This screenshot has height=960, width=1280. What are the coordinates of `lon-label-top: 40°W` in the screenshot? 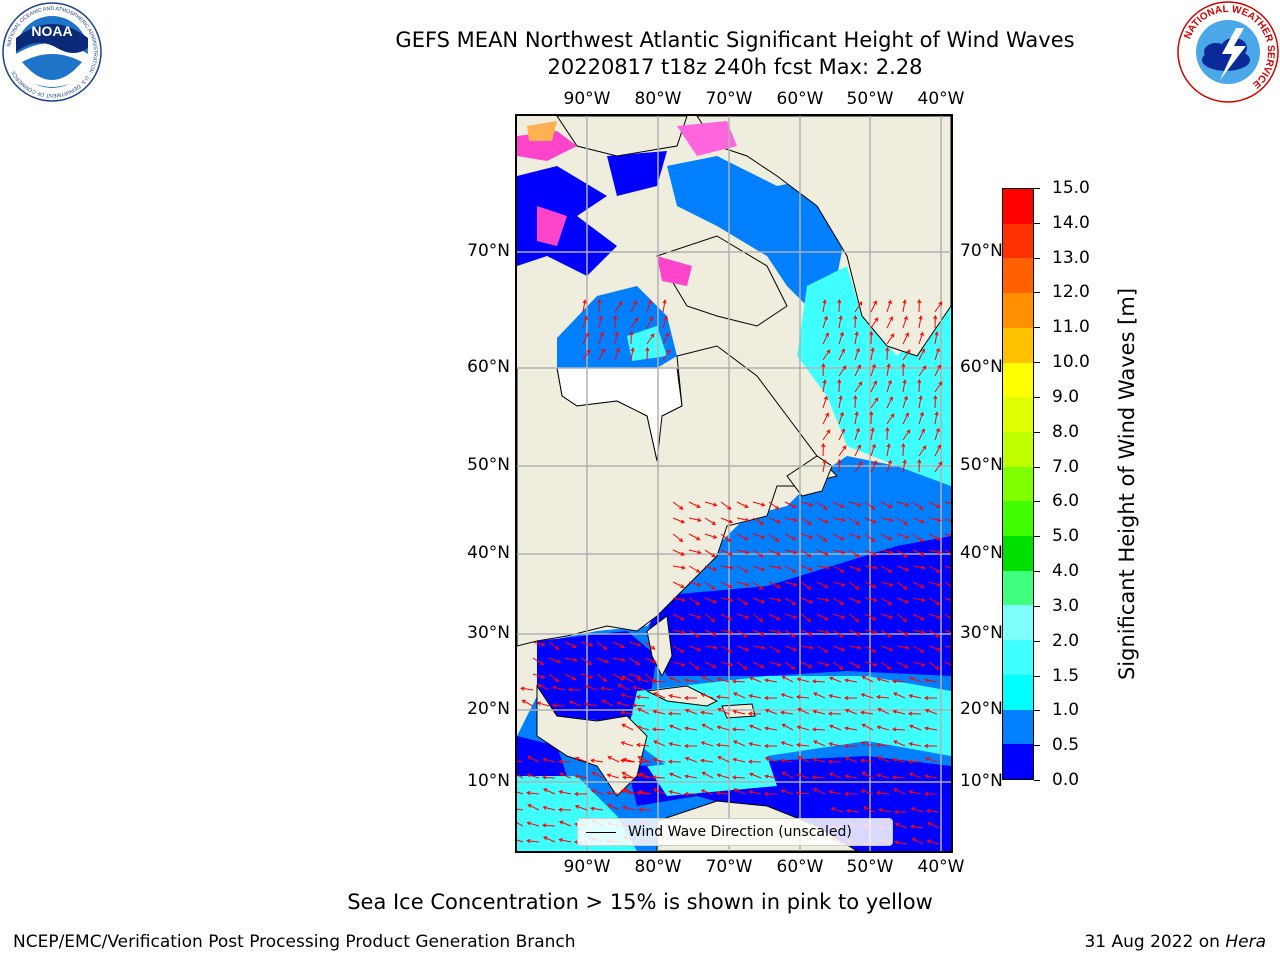 It's located at (941, 99).